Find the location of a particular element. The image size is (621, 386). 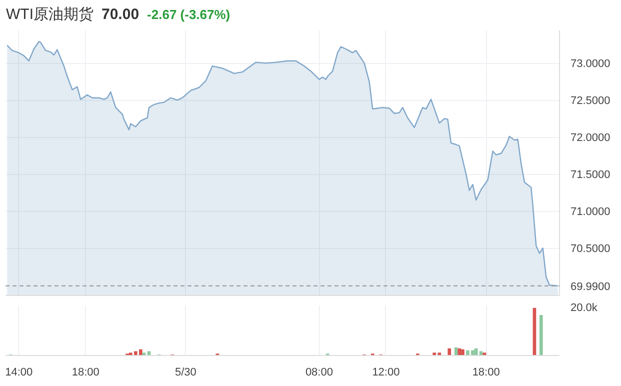

y-tick-label: 72.5000 is located at coordinates (590, 101).